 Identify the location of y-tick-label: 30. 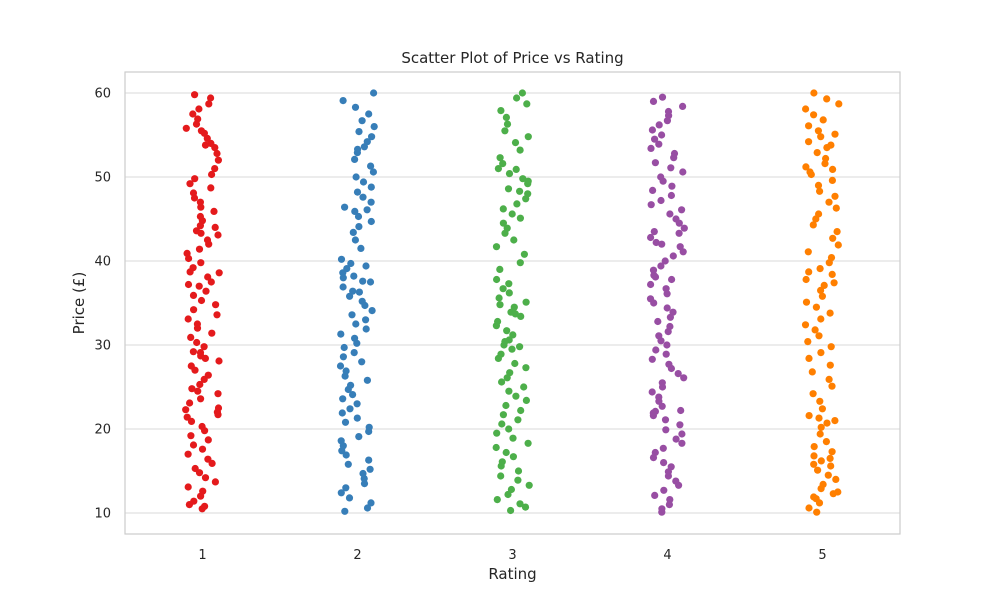
(102, 346).